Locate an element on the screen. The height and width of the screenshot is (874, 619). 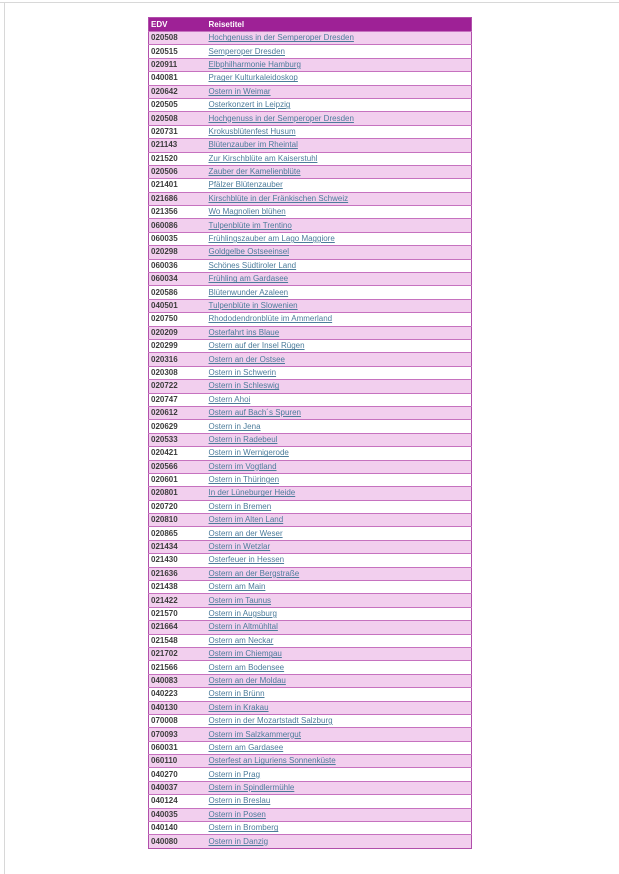
table-row: 070008 Ostern in der Mozartstadt Salzburg is located at coordinates (310, 720).